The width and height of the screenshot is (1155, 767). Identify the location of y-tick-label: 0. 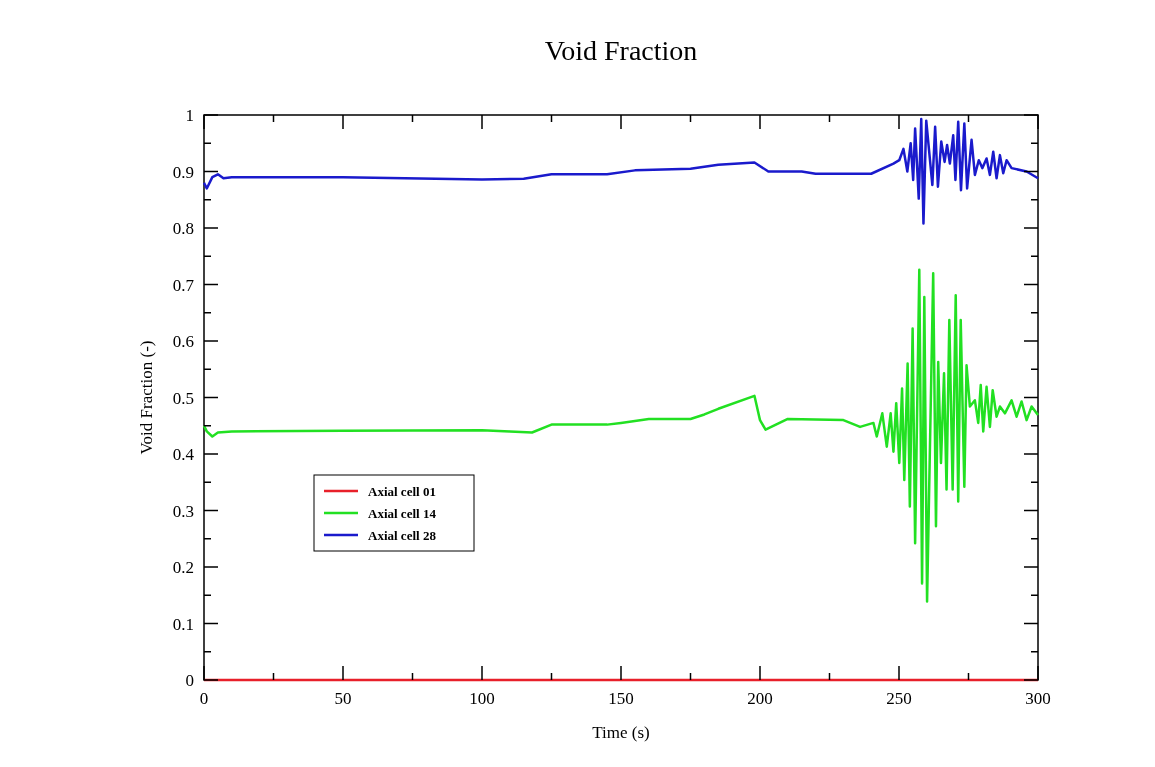
(189, 680).